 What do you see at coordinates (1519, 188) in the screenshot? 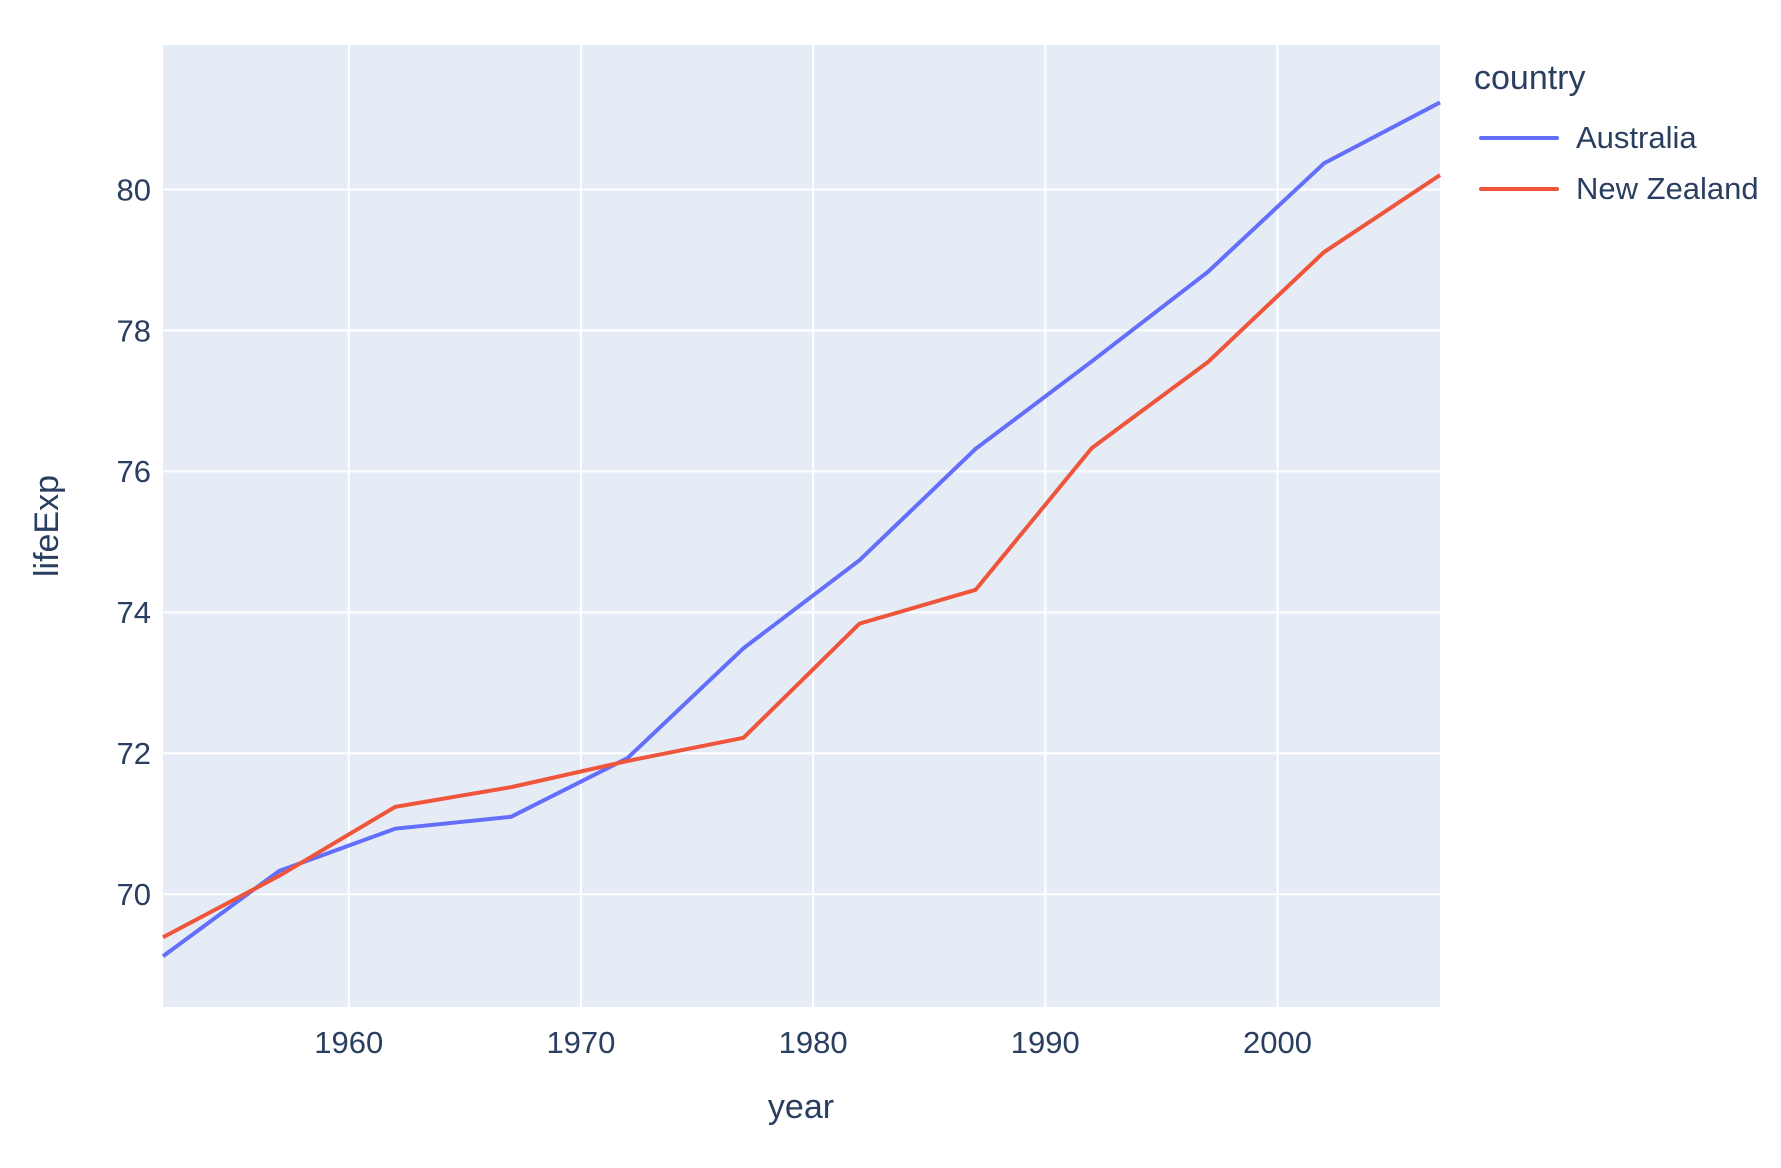
I see `legend-line-swatch-new-zealand` at bounding box center [1519, 188].